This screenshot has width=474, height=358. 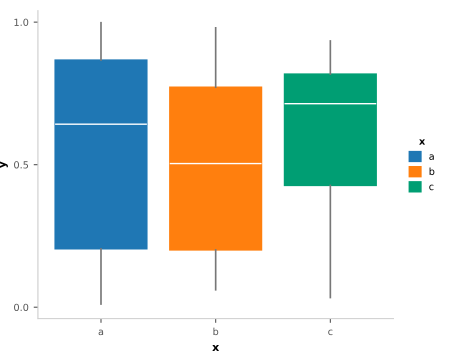 What do you see at coordinates (21, 308) in the screenshot?
I see `y-tick-label: 0.0` at bounding box center [21, 308].